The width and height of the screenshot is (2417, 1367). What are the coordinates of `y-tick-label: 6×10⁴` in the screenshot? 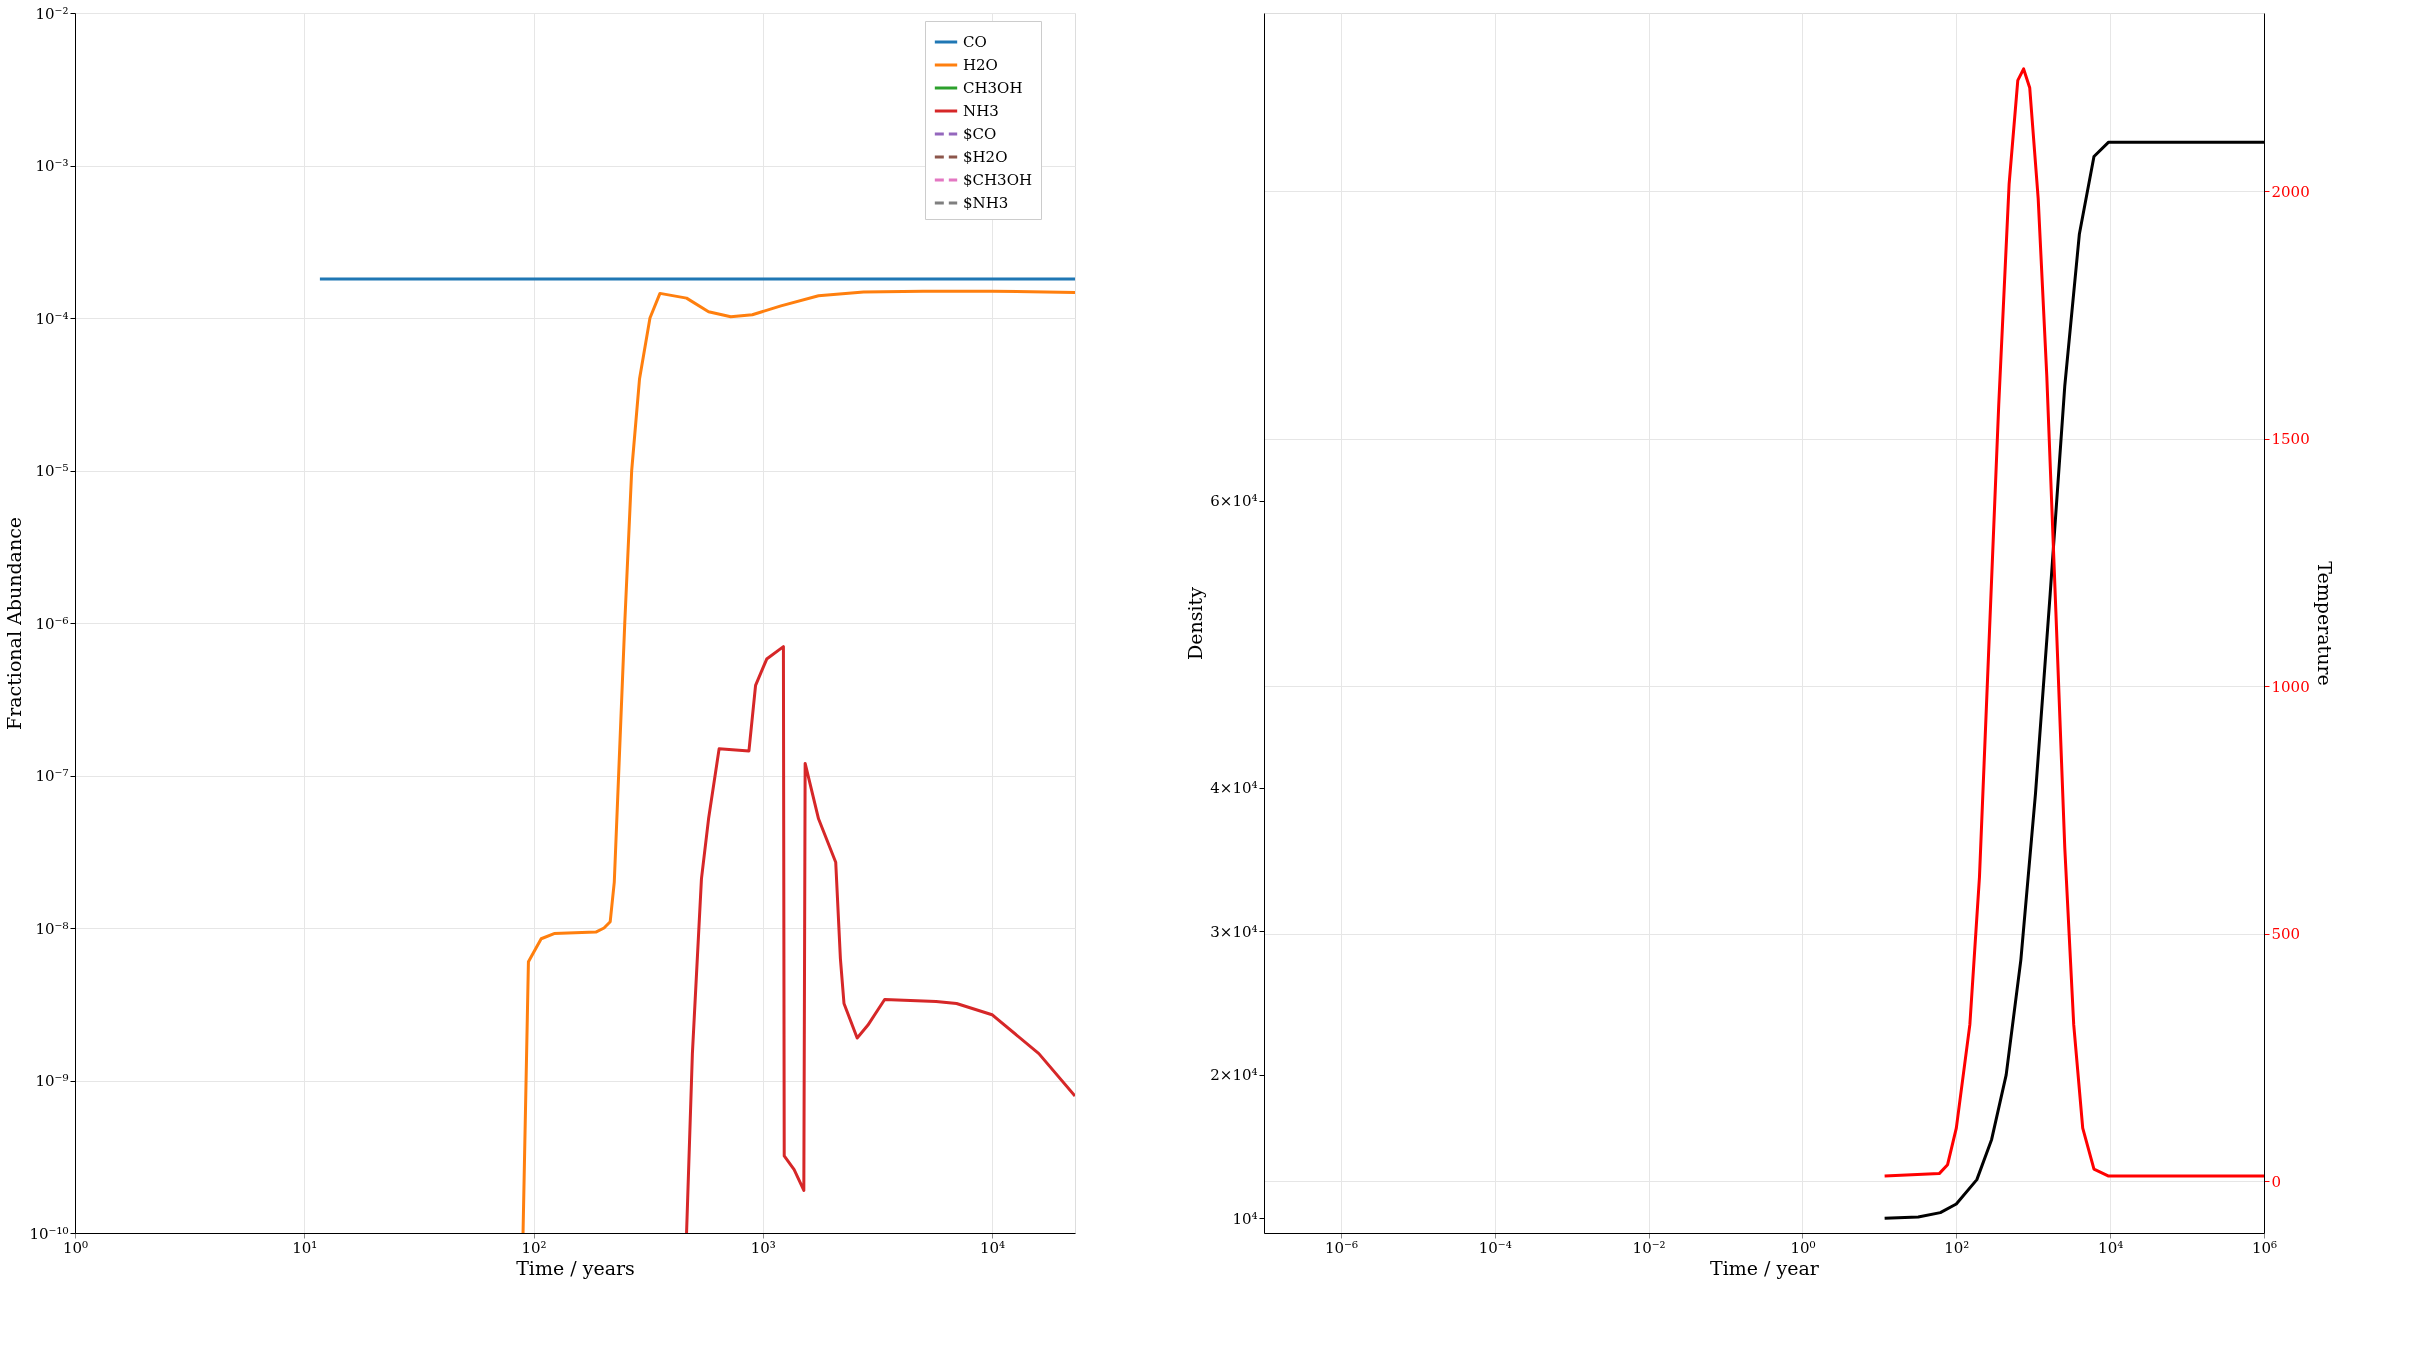 It's located at (1234, 501).